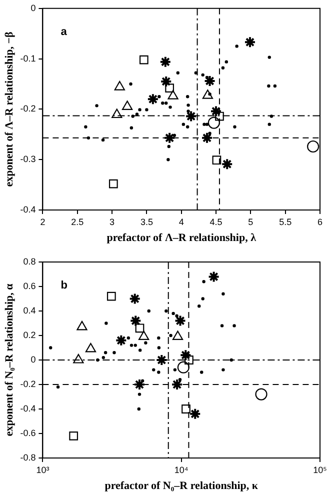  What do you see at coordinates (9, 109) in the screenshot?
I see `y-axis-title: exponent of Λ–R relationship, −β` at bounding box center [9, 109].